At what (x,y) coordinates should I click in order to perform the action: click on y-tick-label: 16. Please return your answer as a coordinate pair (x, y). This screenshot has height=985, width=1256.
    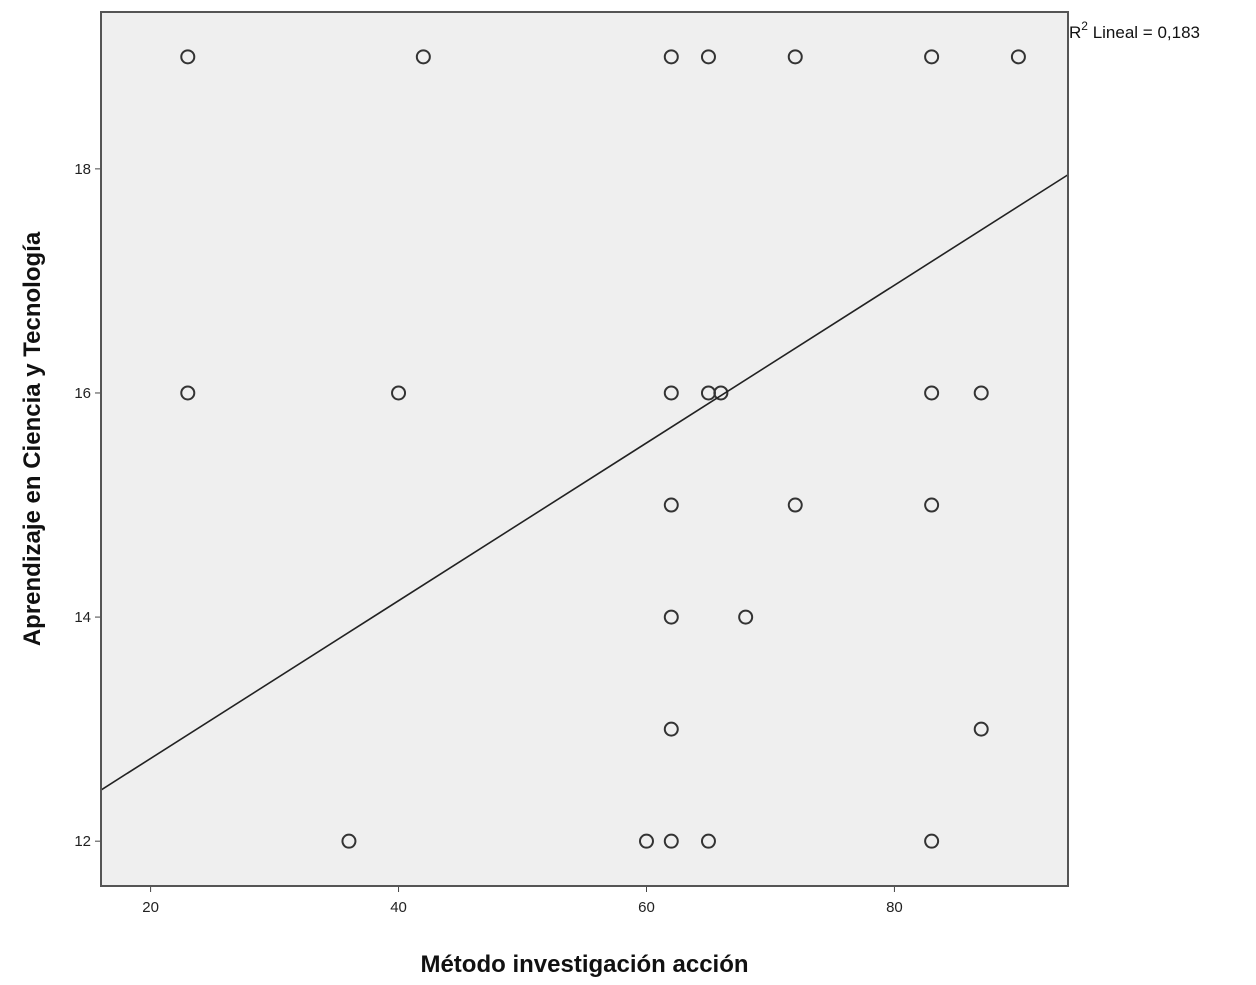
    Looking at the image, I should click on (82, 393).